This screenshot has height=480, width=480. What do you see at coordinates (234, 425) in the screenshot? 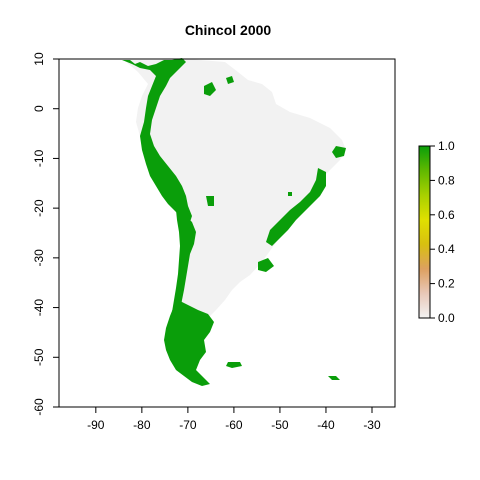
I see `x-tick-label: -60` at bounding box center [234, 425].